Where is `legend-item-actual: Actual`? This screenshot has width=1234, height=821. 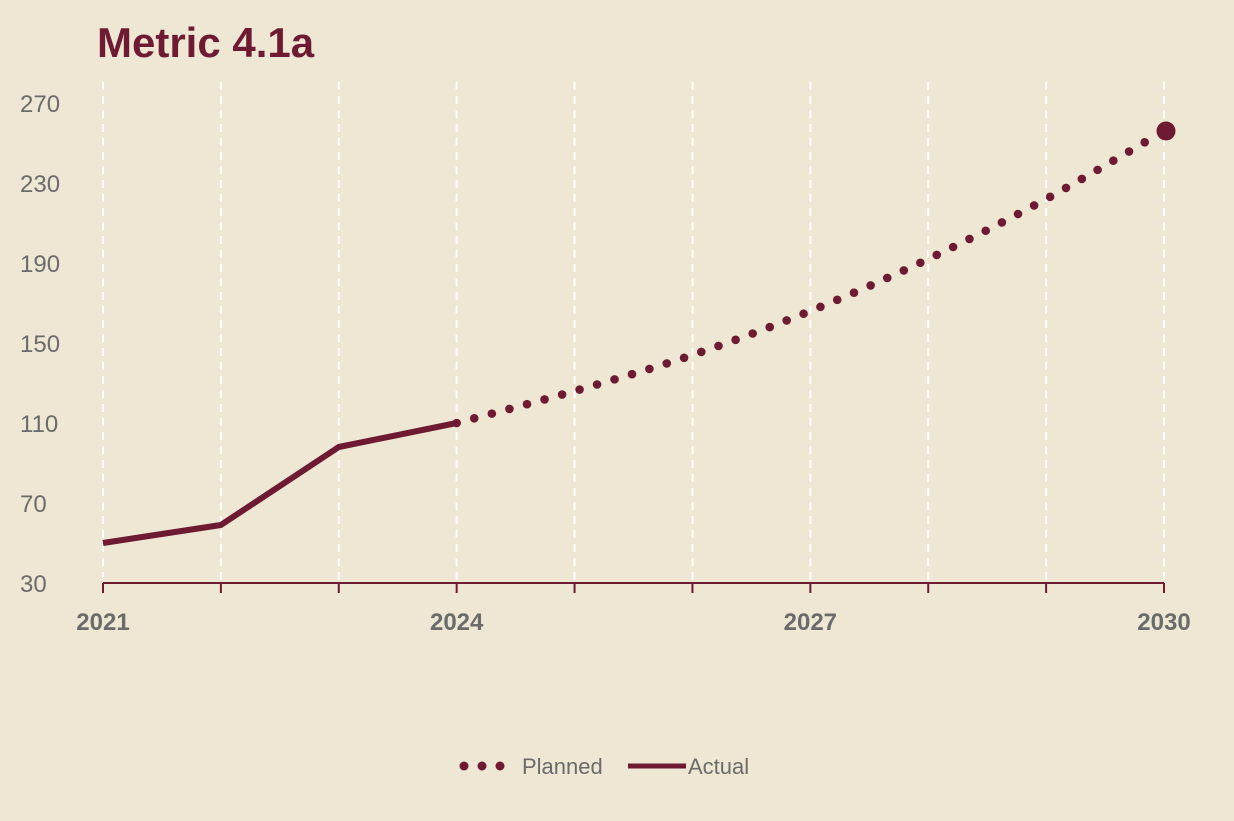
legend-item-actual: Actual is located at coordinates (688, 766).